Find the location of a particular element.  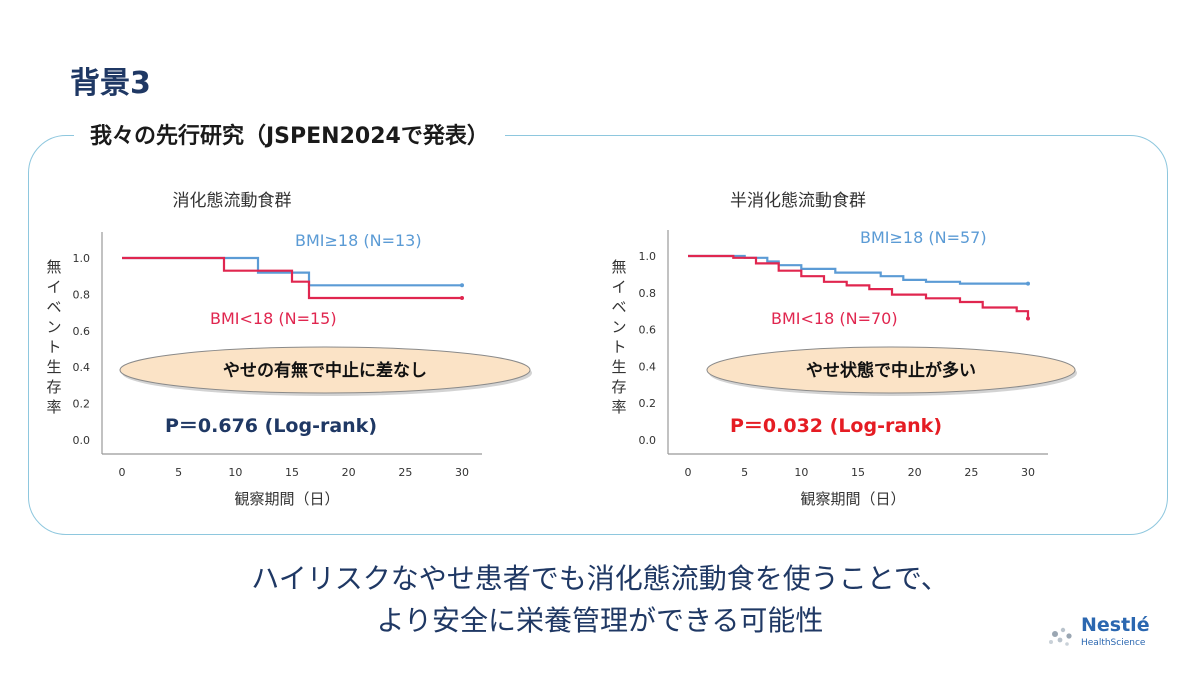

p-value-text: P＝0.032 (Log-rank) is located at coordinates (836, 426).